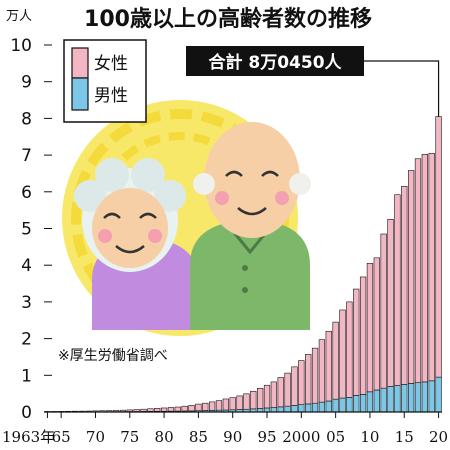  What do you see at coordinates (26, 413) in the screenshot?
I see `y-tick-label: 0` at bounding box center [26, 413].